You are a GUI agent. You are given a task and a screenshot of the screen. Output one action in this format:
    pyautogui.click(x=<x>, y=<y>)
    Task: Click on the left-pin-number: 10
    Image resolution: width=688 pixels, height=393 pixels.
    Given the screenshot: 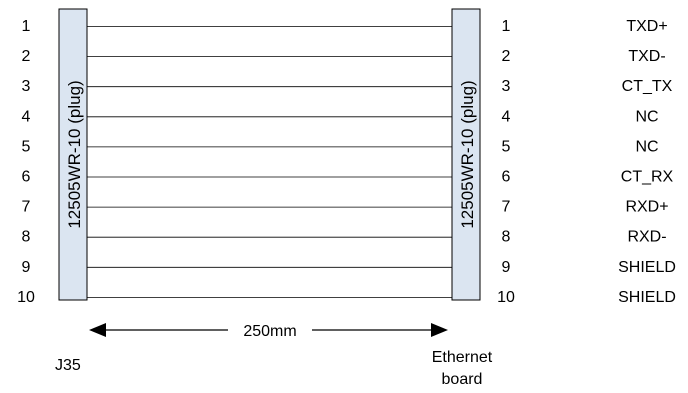 What is the action you would take?
    pyautogui.click(x=26, y=297)
    